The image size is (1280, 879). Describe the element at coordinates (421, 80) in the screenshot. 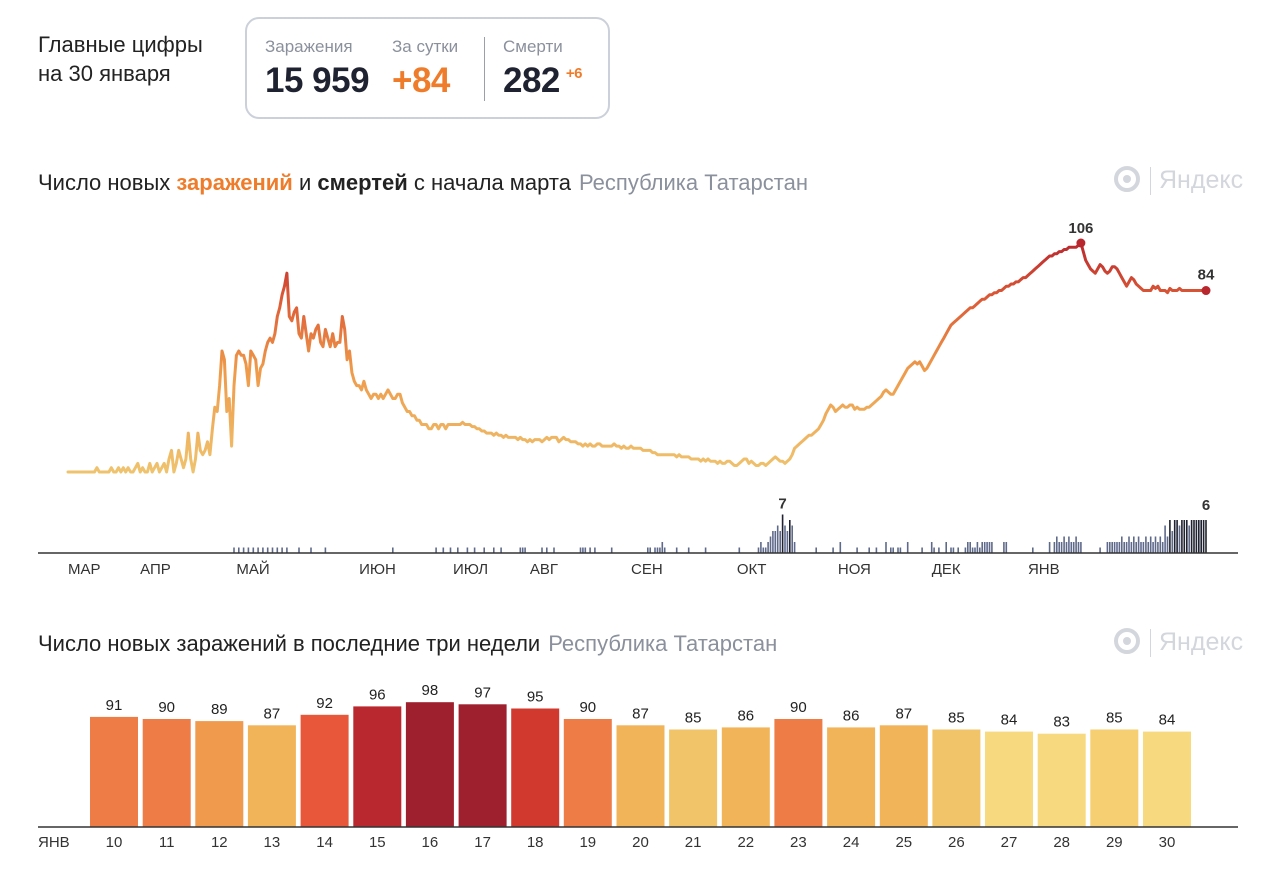

I see `stat-daily-value: +84` at that location.